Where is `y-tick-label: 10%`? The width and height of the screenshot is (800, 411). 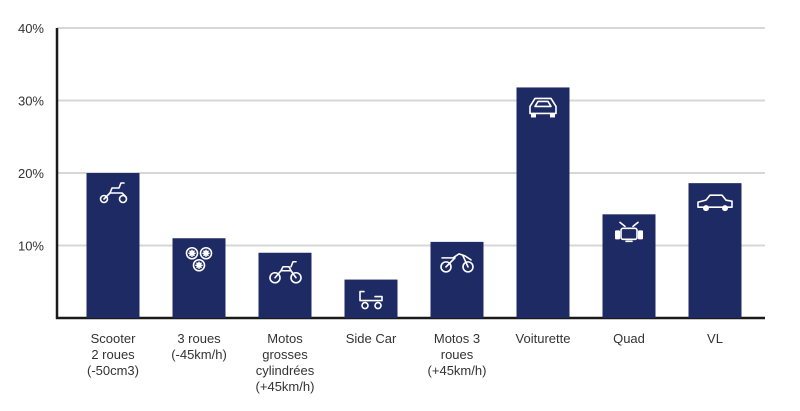
y-tick-label: 10% is located at coordinates (31, 246).